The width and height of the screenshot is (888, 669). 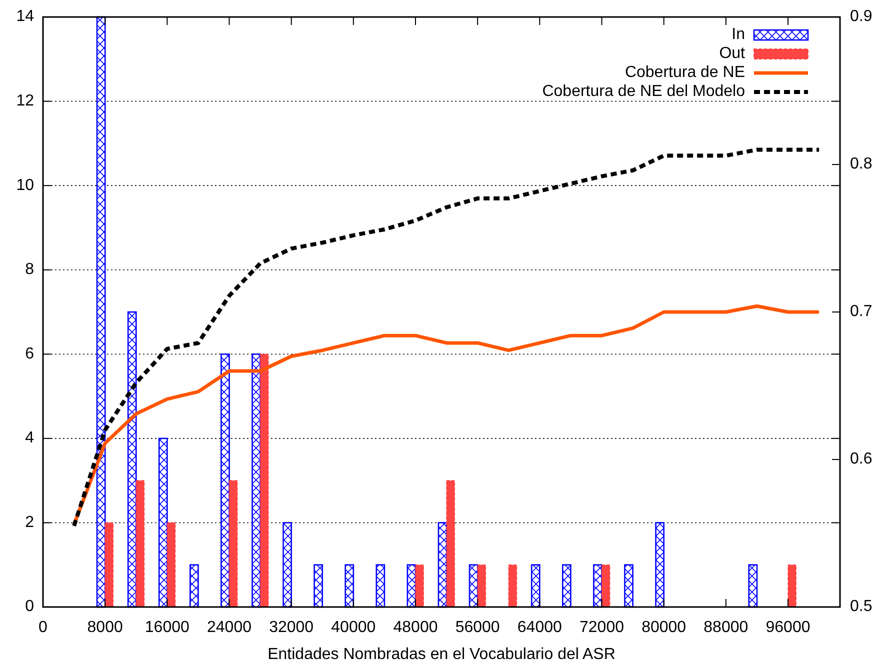 What do you see at coordinates (353, 627) in the screenshot?
I see `x-tick-label: 40000` at bounding box center [353, 627].